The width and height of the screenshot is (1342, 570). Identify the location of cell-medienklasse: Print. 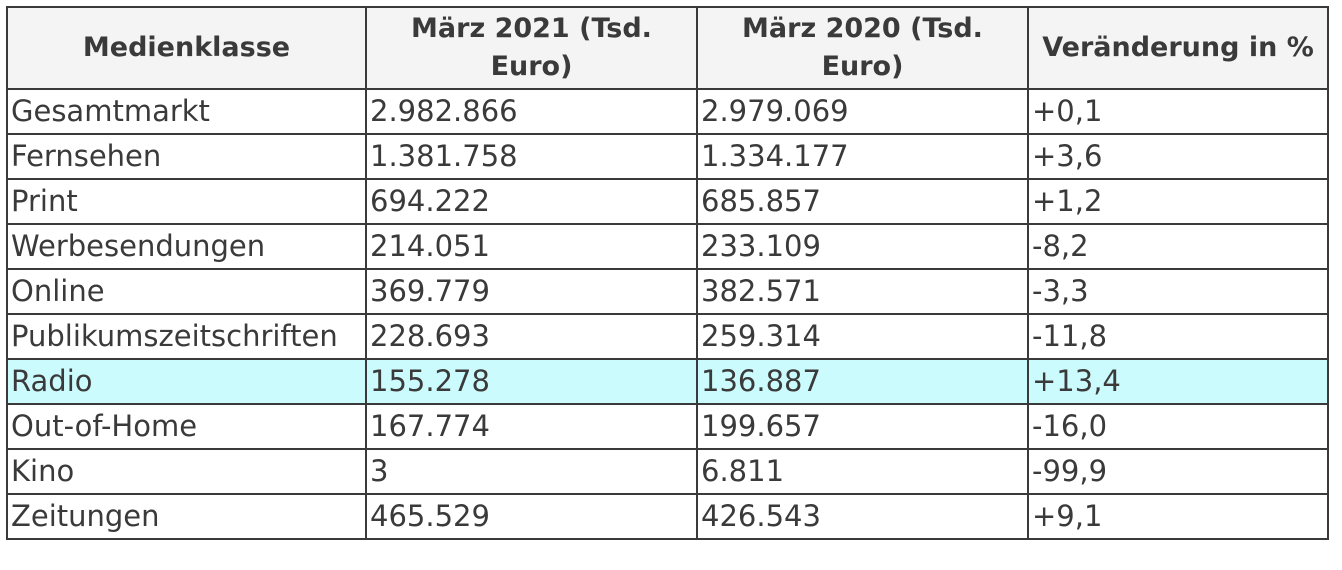
(186, 201).